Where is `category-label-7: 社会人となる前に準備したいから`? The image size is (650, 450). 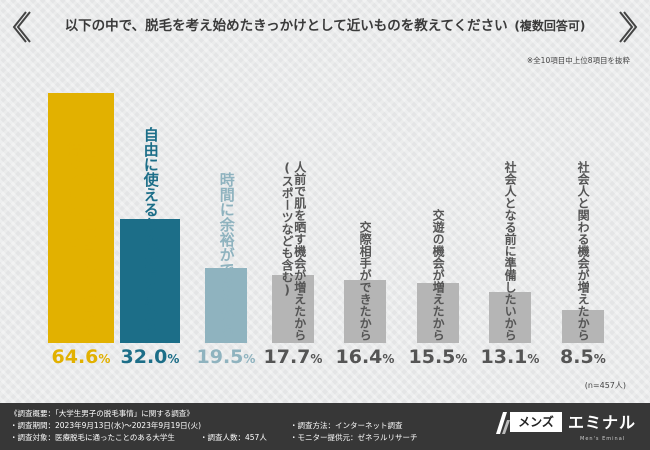
category-label-7: 社会人となる前に準備したいから is located at coordinates (510, 251).